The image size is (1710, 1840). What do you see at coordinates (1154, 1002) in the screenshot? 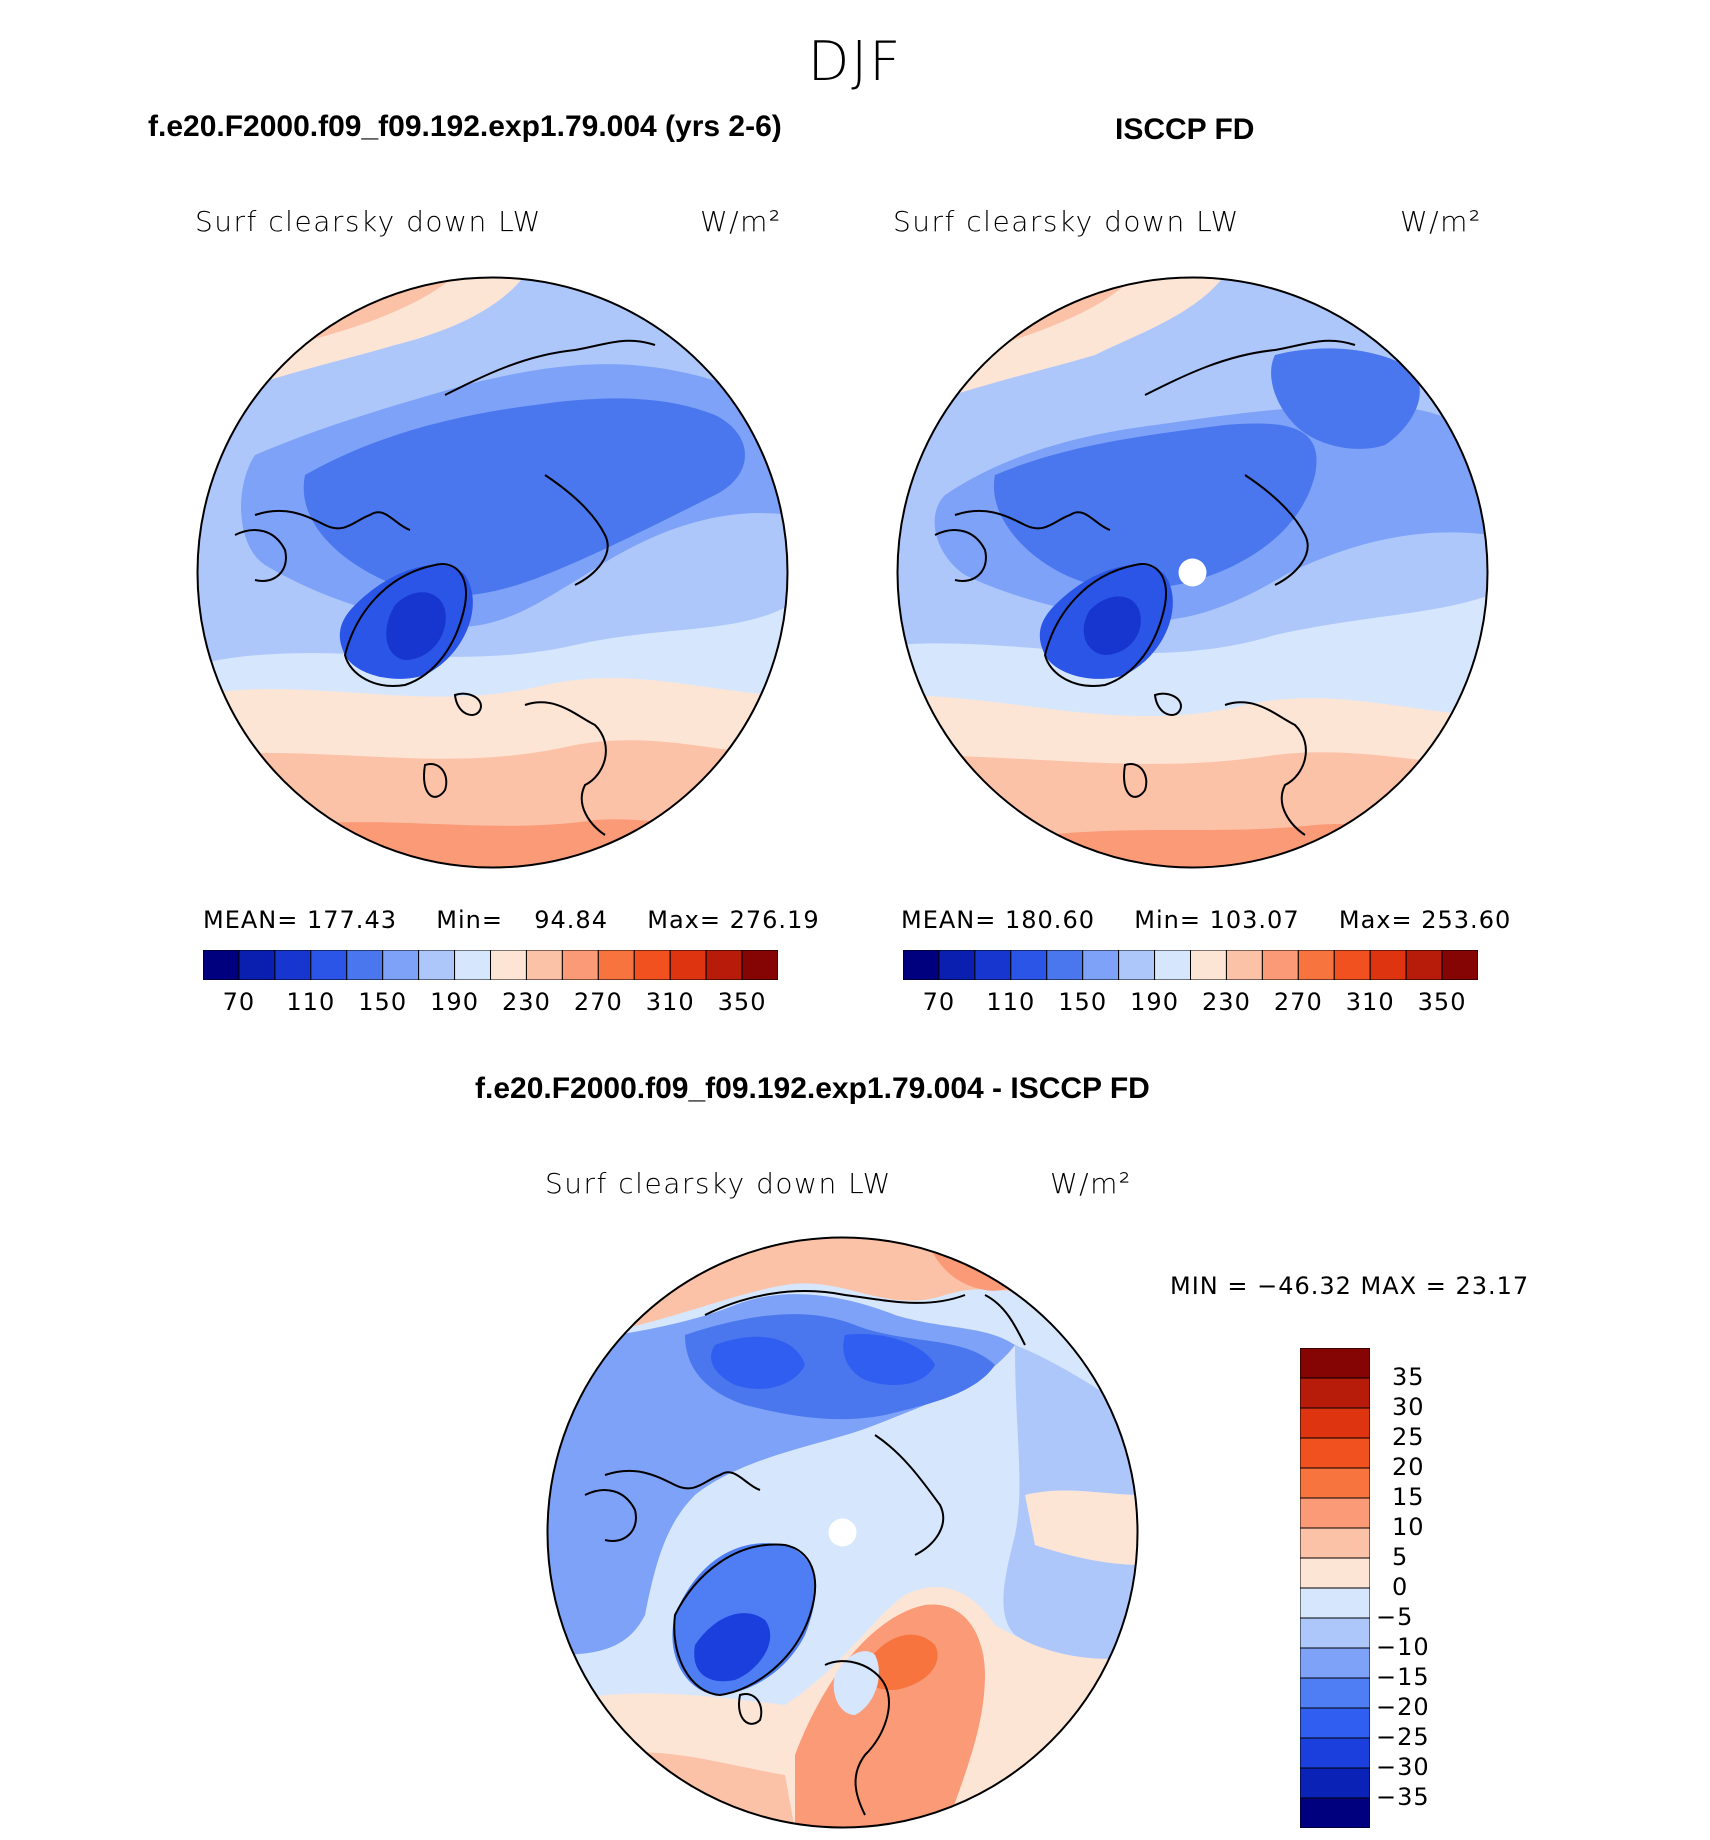
I see `colorbar-tick-label: 190` at bounding box center [1154, 1002].